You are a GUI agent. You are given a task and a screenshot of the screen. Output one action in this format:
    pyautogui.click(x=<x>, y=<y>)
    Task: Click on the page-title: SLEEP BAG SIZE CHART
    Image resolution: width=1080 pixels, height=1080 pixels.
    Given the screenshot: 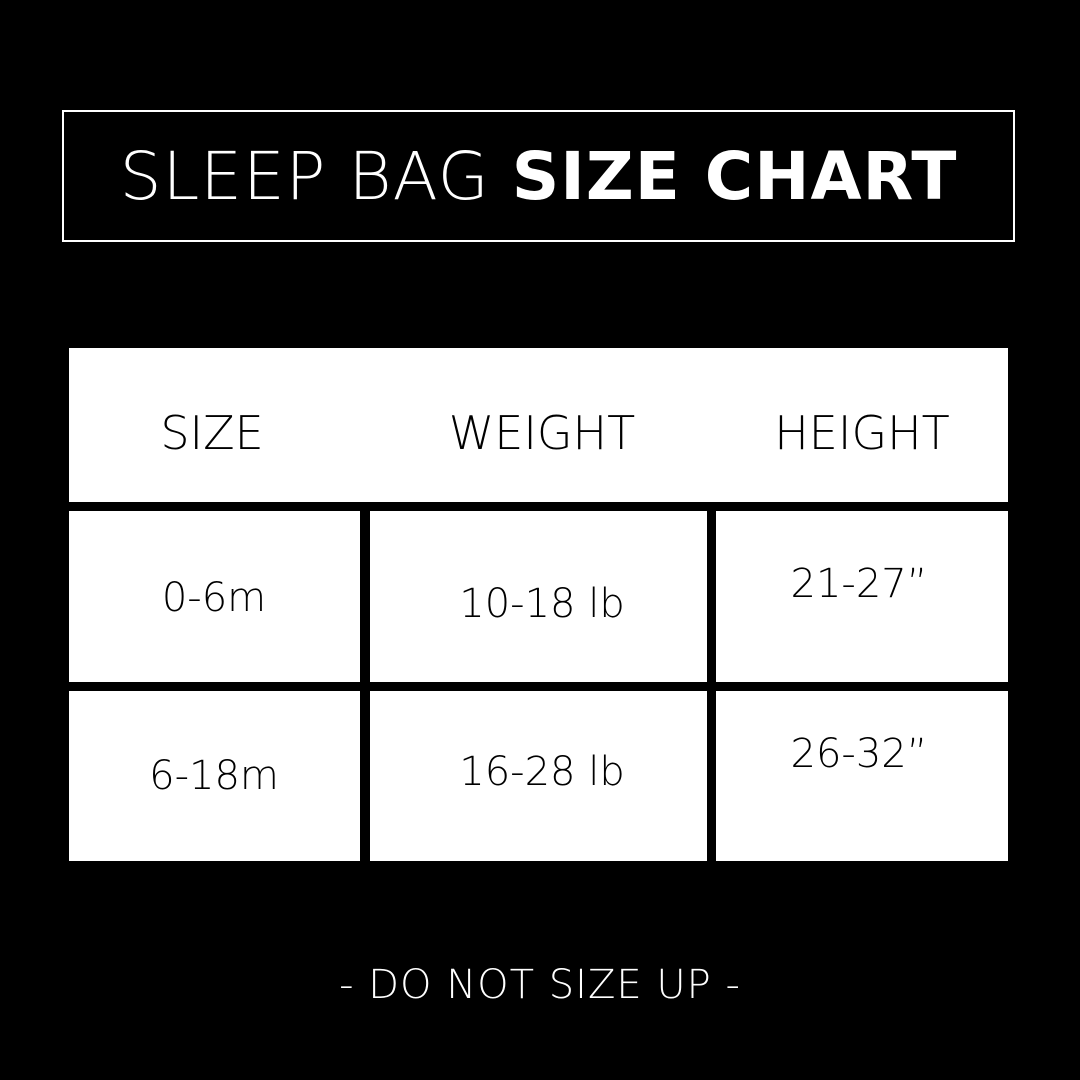 What is the action you would take?
    pyautogui.click(x=539, y=176)
    